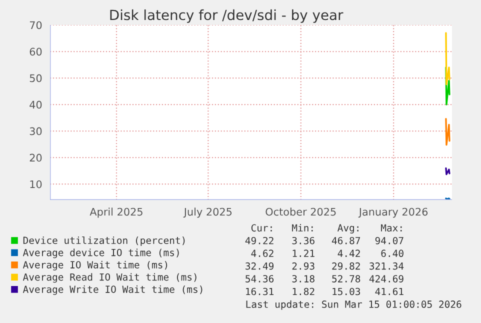  What do you see at coordinates (207, 213) in the screenshot?
I see `x-tick-label: July 2025` at bounding box center [207, 213].